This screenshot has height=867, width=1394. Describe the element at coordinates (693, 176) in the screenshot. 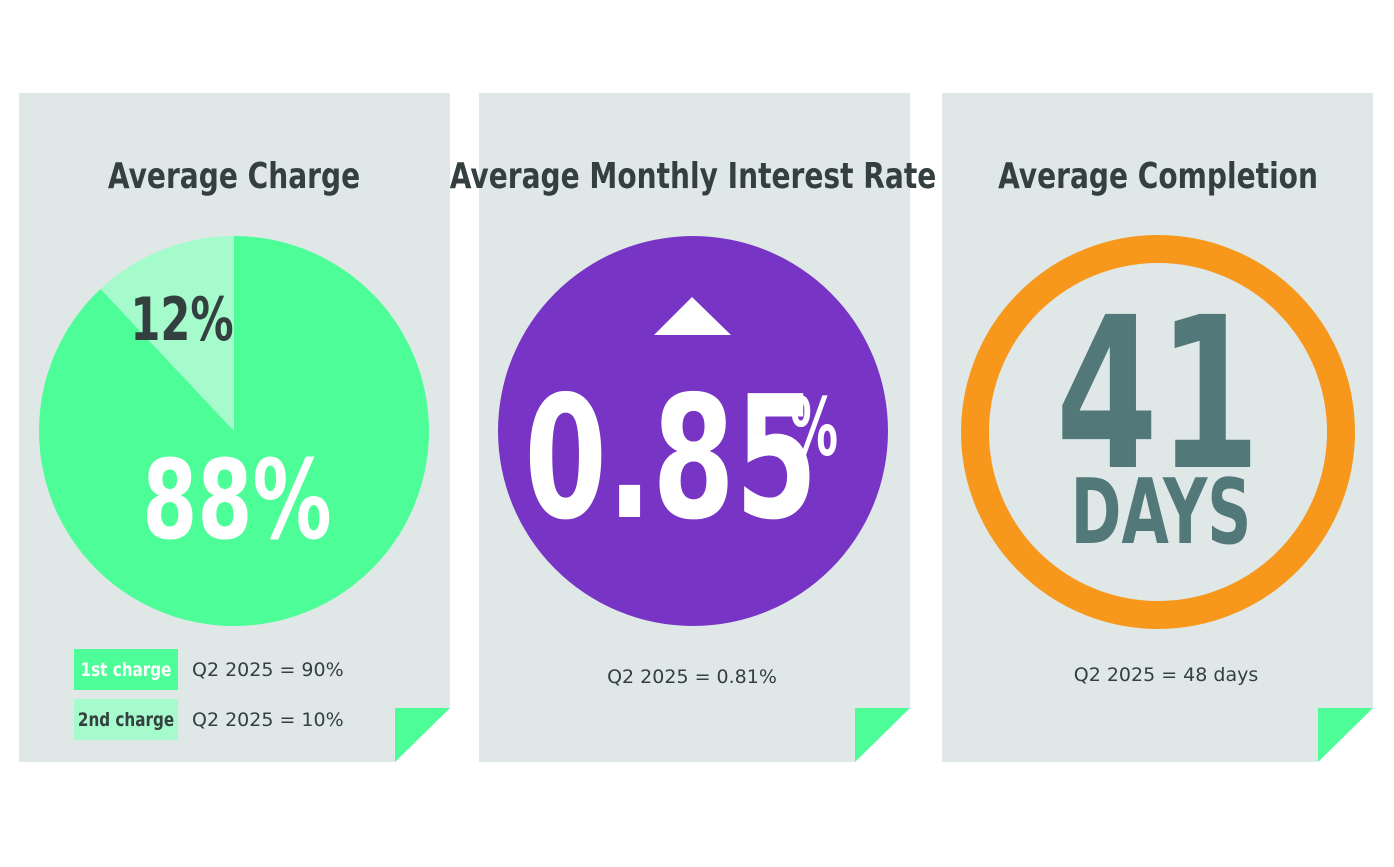

I see `card-title: Average Monthly Interest Rate` at that location.